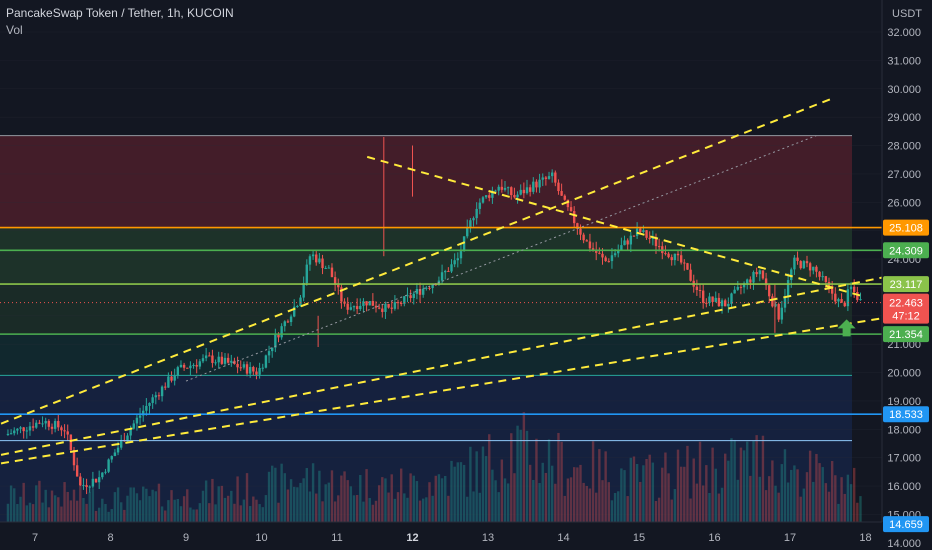 The image size is (932, 550). Describe the element at coordinates (261, 538) in the screenshot. I see `x-tick-label: 10` at that location.